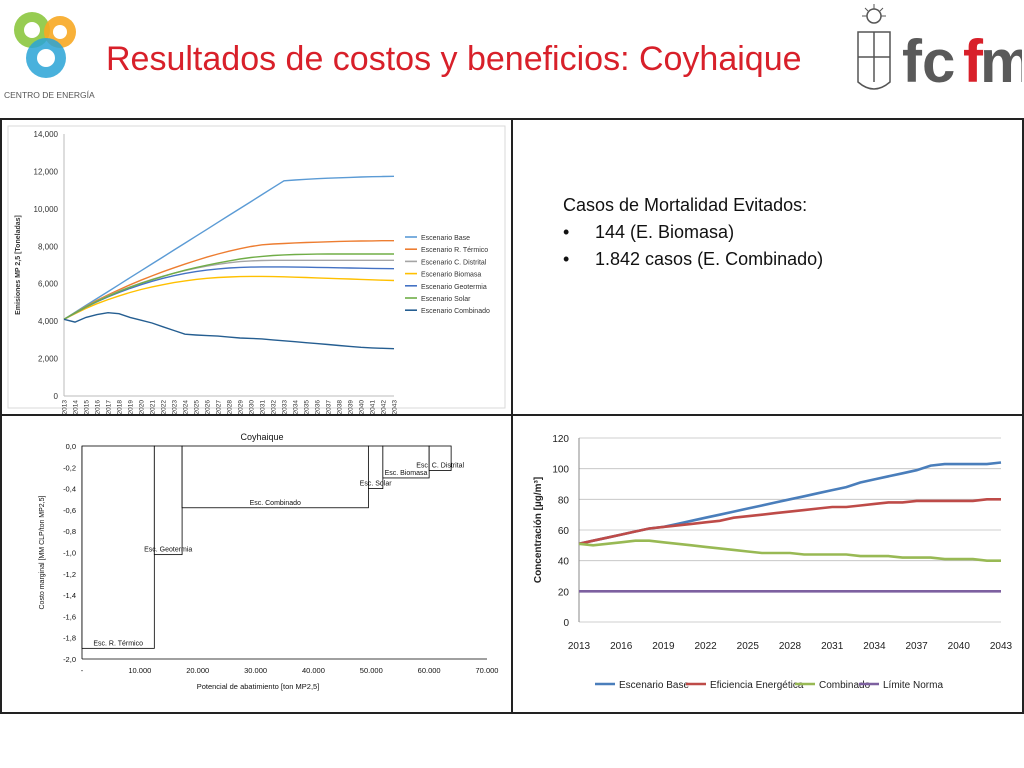  I want to click on mortality-item-combinado: 1.842 casos (E. Combinado), so click(693, 259).